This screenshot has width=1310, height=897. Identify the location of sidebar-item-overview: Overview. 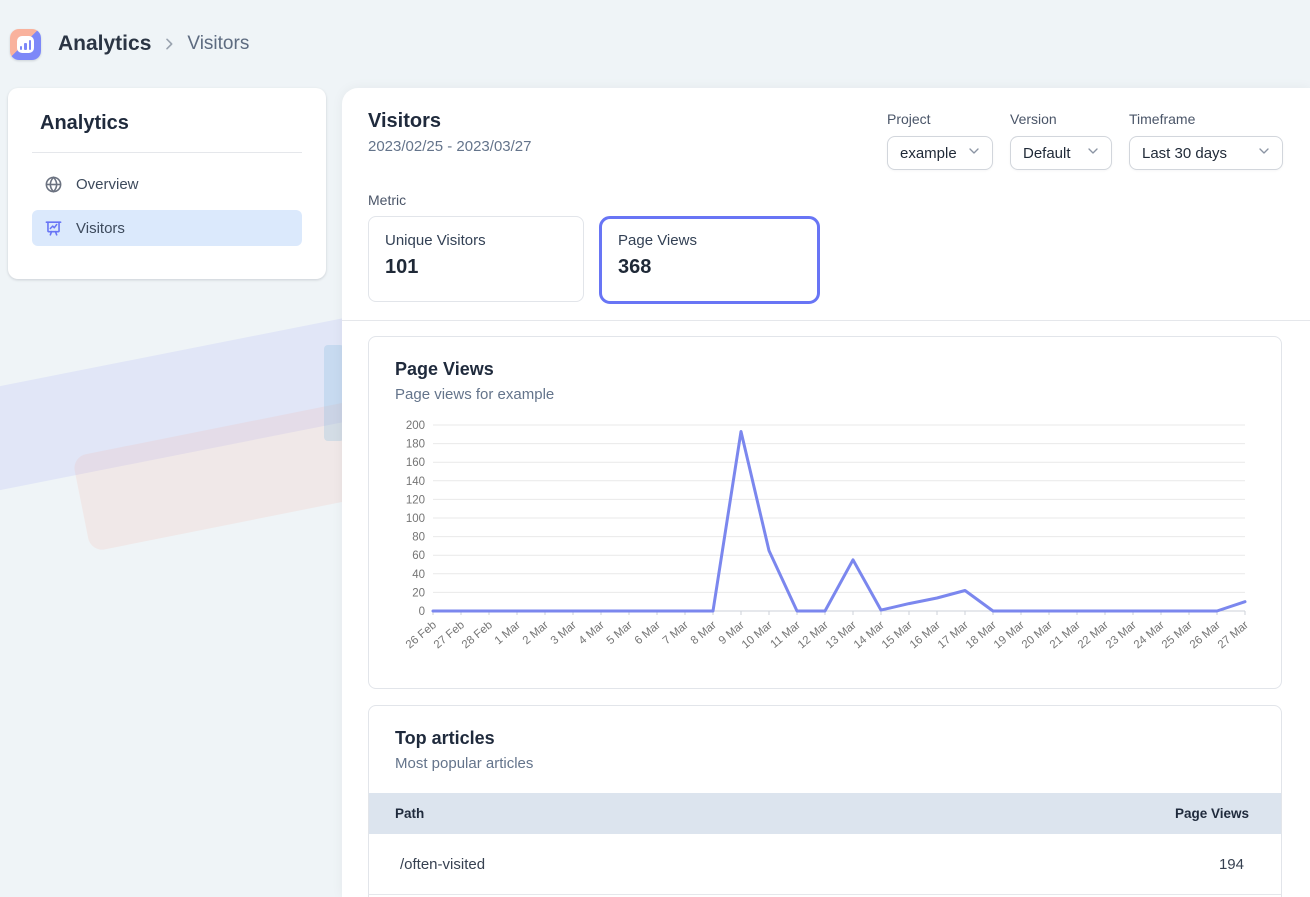
(167, 184).